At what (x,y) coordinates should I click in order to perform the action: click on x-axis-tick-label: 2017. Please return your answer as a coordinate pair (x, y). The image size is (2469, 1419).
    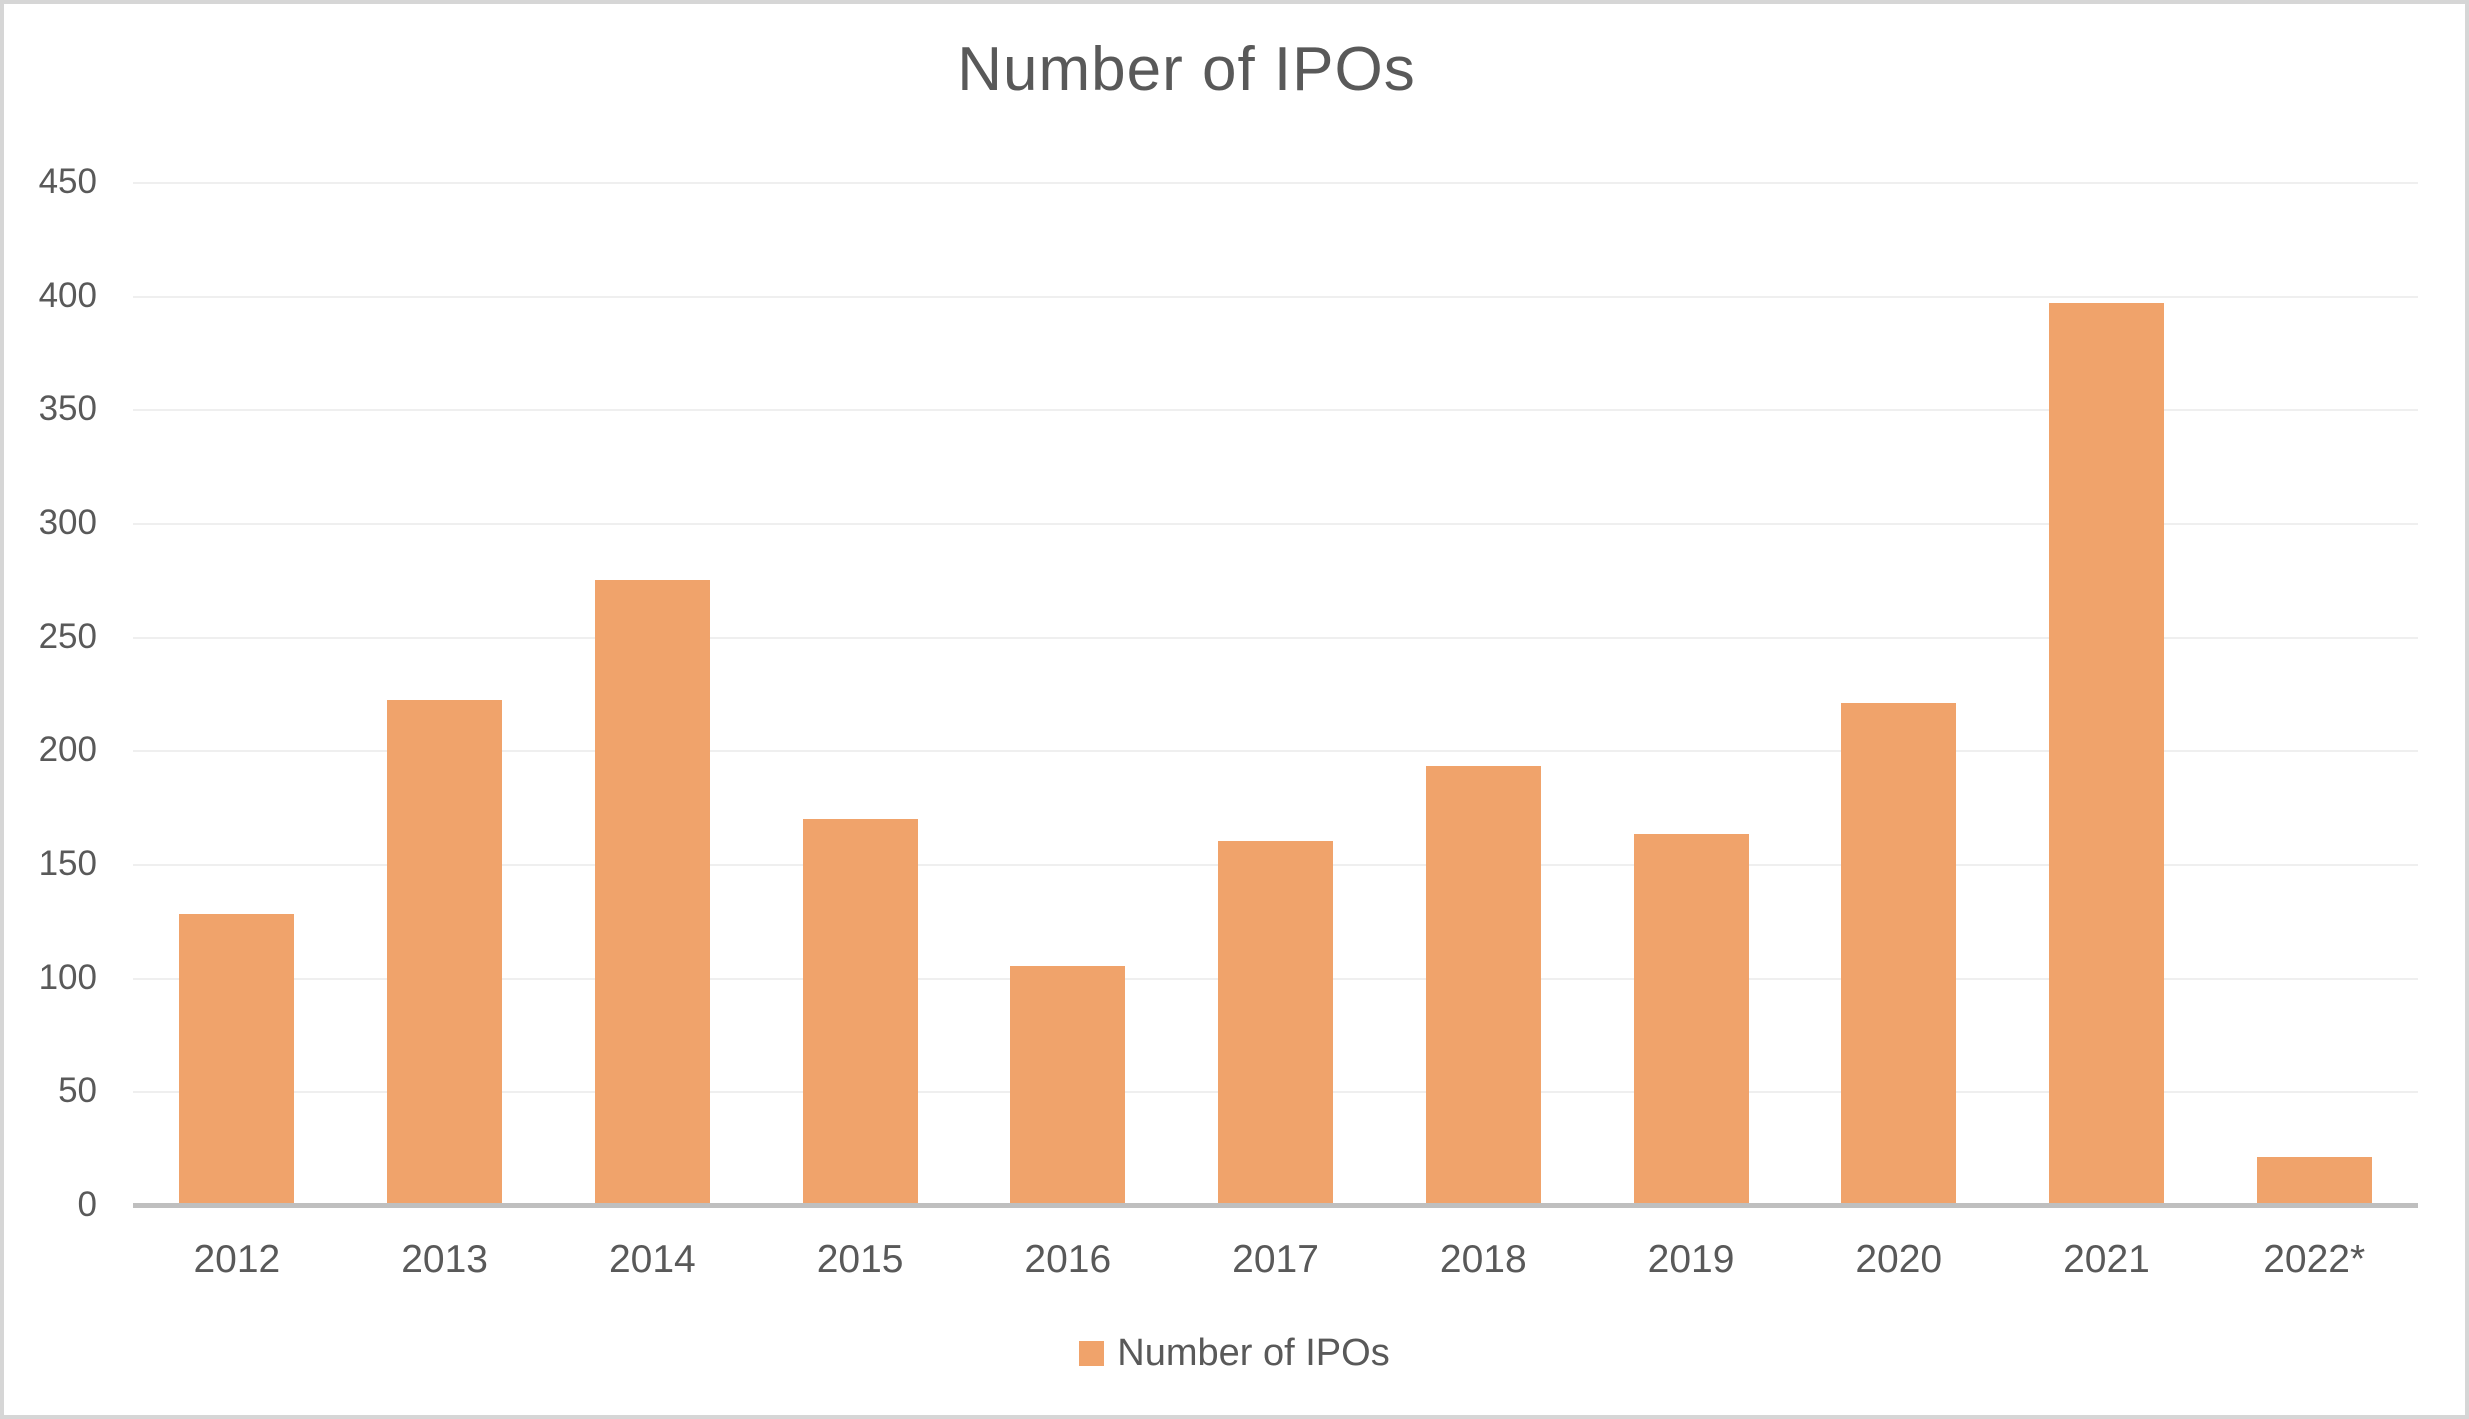
    Looking at the image, I should click on (1275, 1259).